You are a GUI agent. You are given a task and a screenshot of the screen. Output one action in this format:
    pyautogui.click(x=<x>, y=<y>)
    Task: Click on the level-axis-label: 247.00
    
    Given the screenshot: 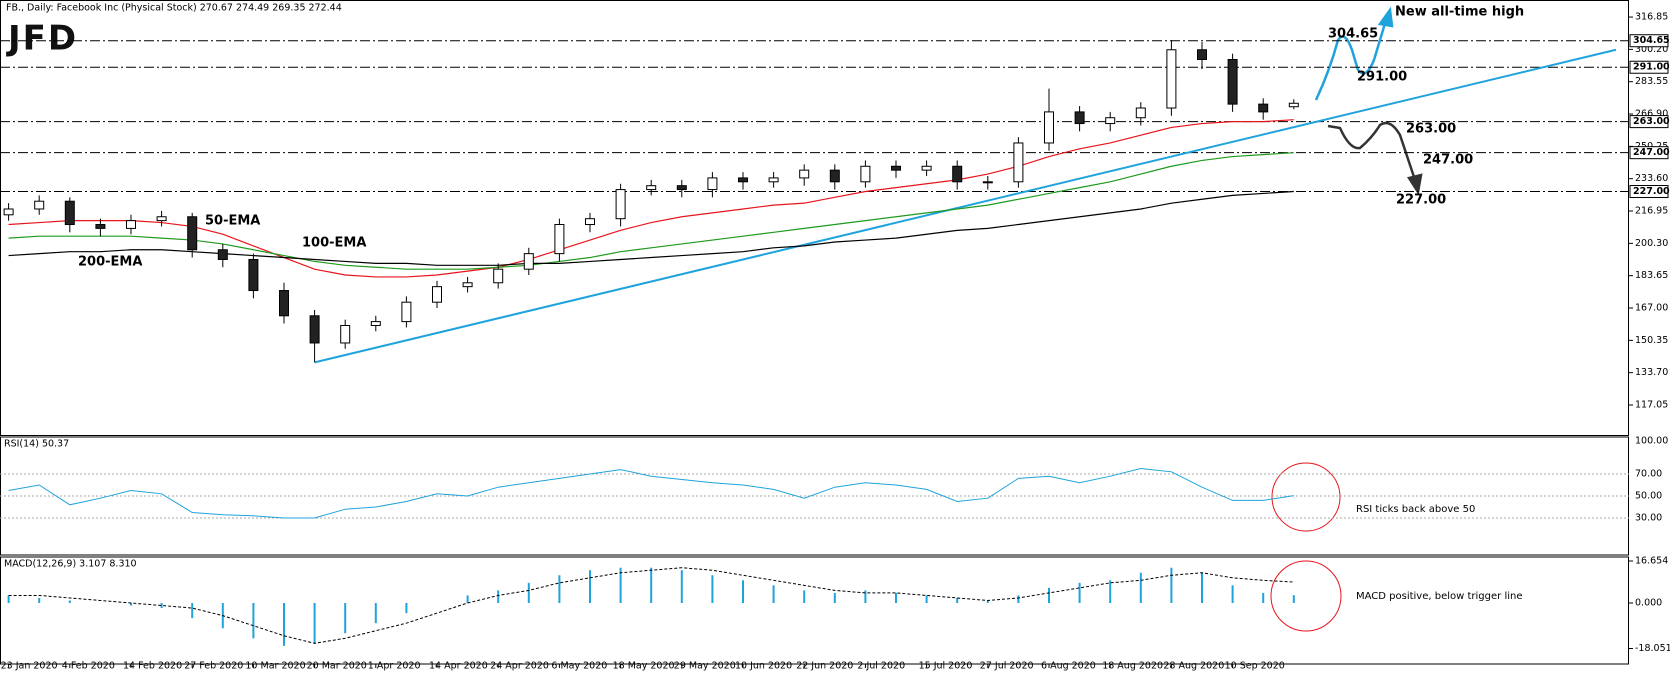 What is the action you would take?
    pyautogui.click(x=1651, y=152)
    